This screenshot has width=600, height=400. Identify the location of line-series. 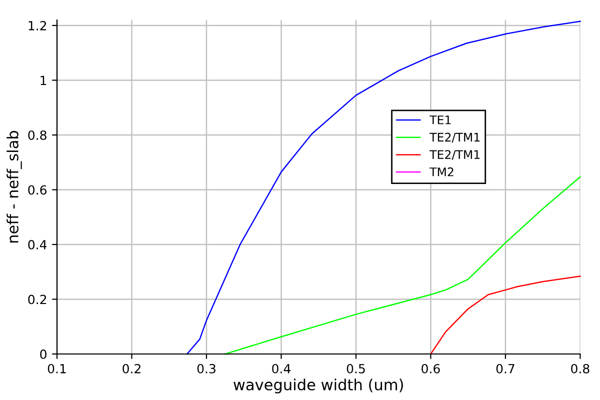
(505, 315).